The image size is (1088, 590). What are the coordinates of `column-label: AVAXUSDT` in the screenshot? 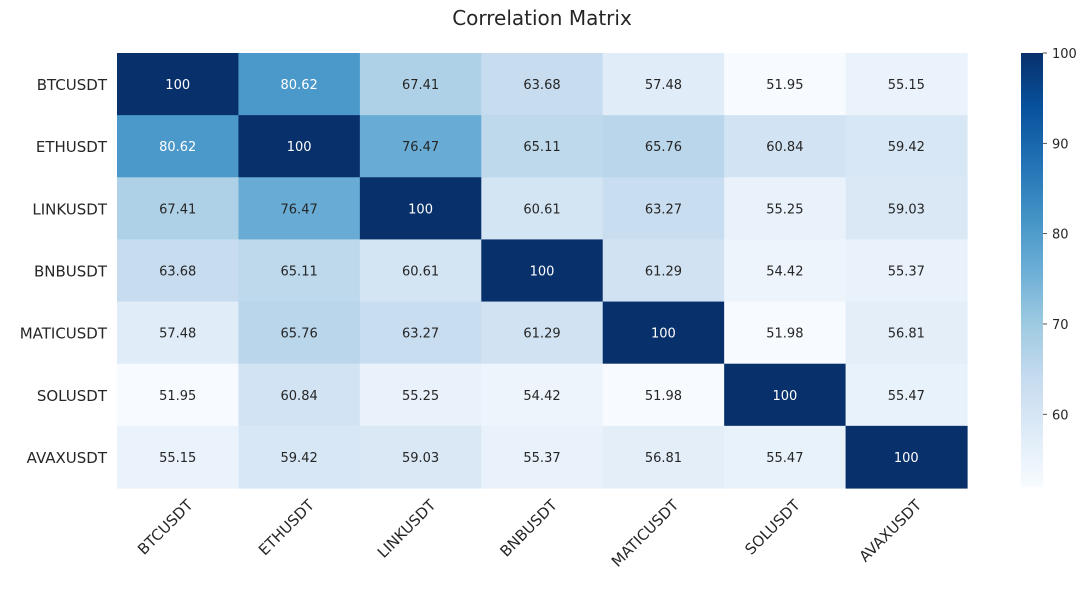 It's located at (891, 530).